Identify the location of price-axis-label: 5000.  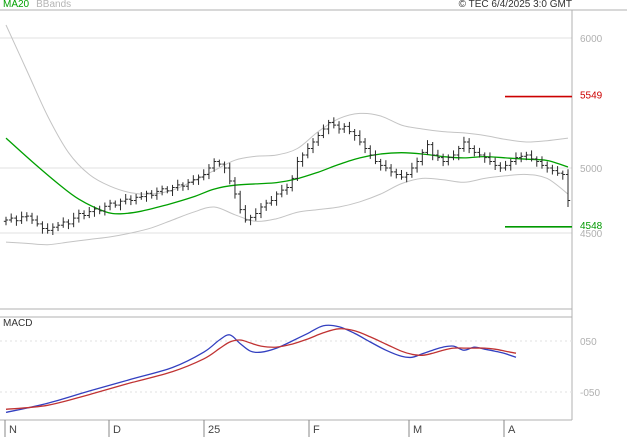
(591, 169).